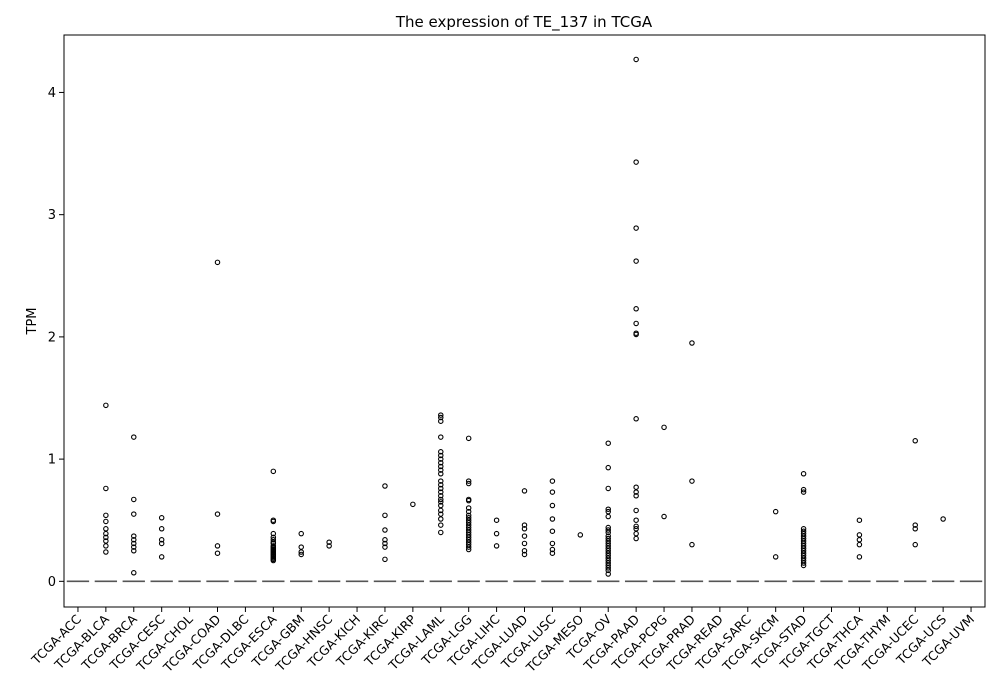 The image size is (1000, 700). I want to click on y-axis-label: TPM, so click(32, 322).